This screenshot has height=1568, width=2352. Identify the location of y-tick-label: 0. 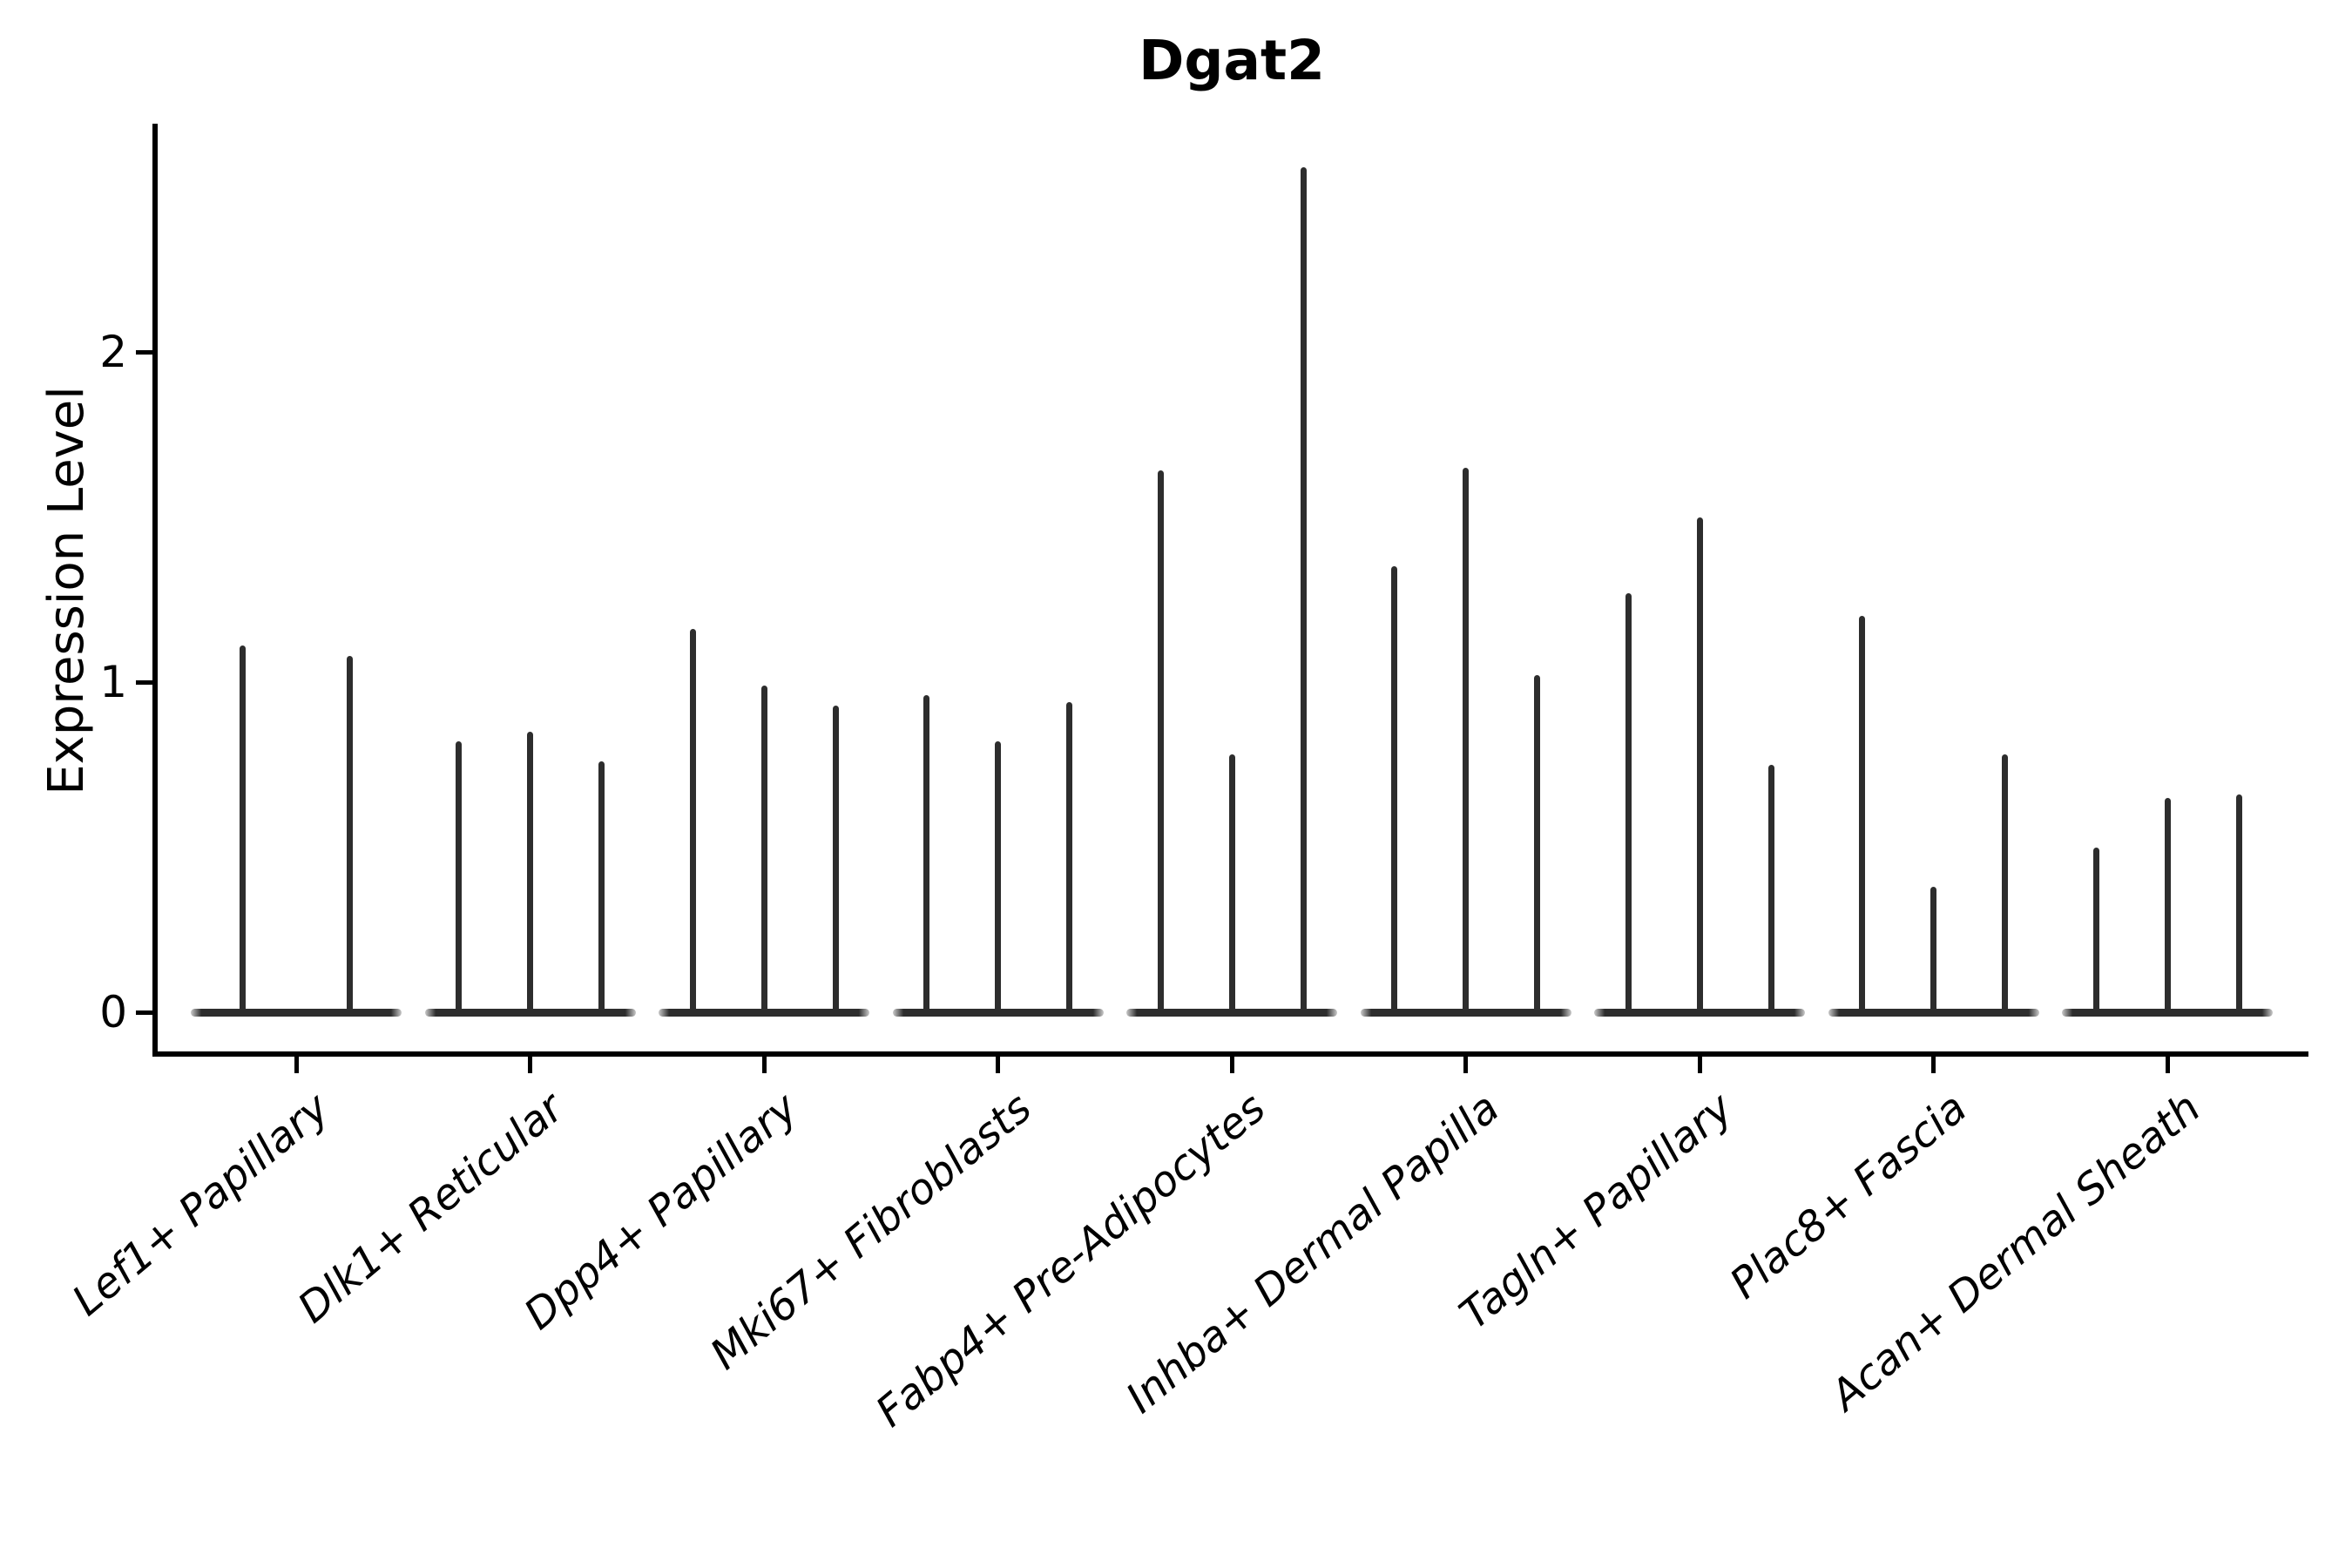
(113, 1012).